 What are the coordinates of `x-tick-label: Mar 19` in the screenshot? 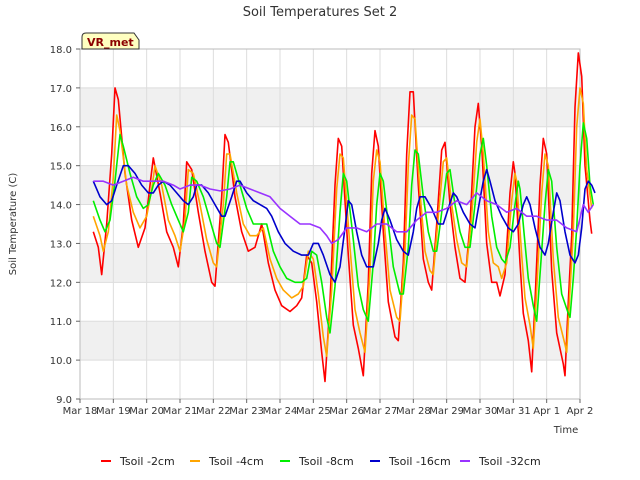 It's located at (113, 411).